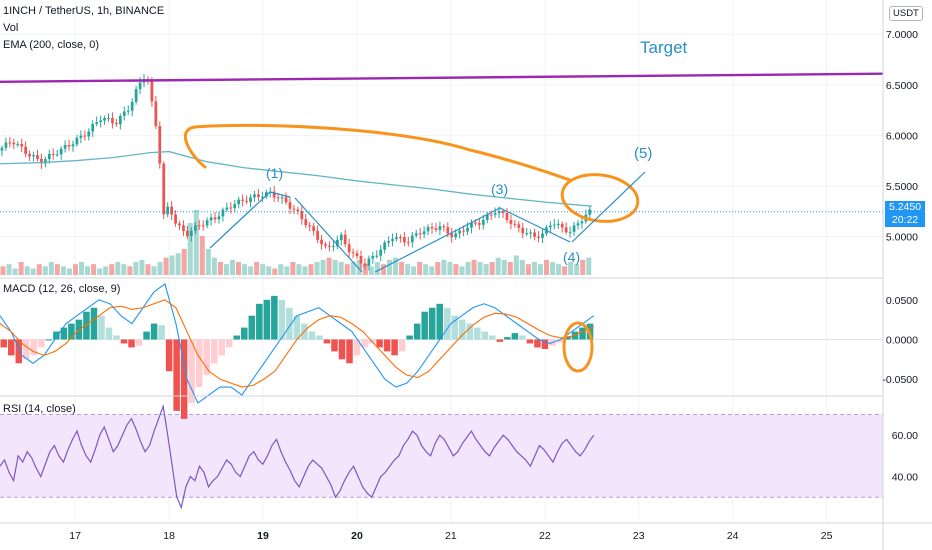  I want to click on volume-bars, so click(296, 242).